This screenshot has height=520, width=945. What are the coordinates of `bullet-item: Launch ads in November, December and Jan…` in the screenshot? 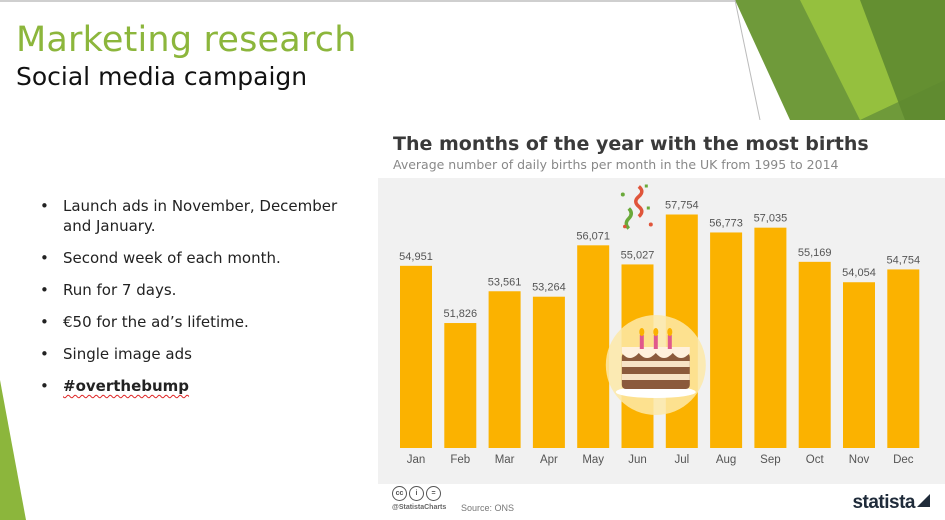 It's located at (190, 216).